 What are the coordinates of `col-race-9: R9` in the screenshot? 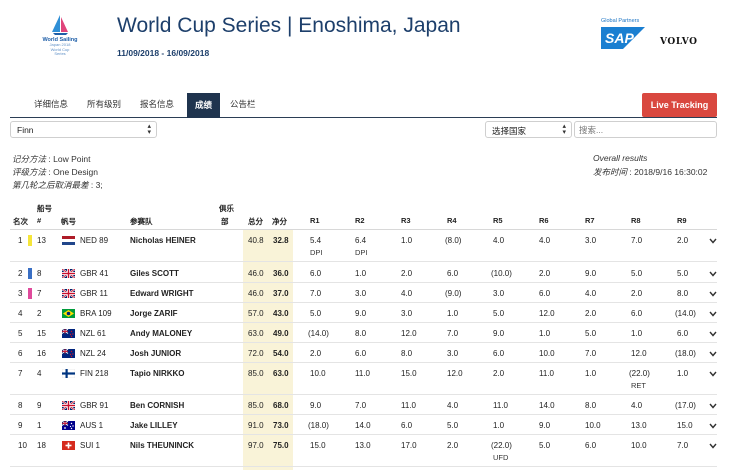 It's located at (682, 220).